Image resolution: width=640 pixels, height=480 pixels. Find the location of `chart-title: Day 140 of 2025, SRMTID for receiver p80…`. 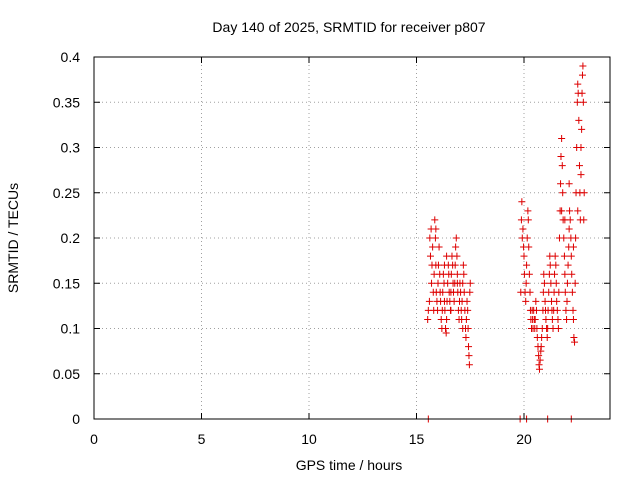

chart-title: Day 140 of 2025, SRMTID for receiver p80… is located at coordinates (348, 27).